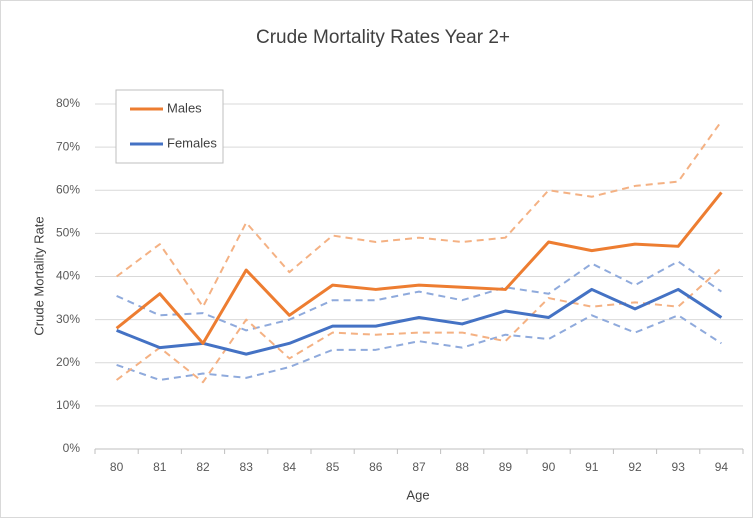 This screenshot has width=753, height=518. I want to click on legend-label: Males, so click(184, 107).